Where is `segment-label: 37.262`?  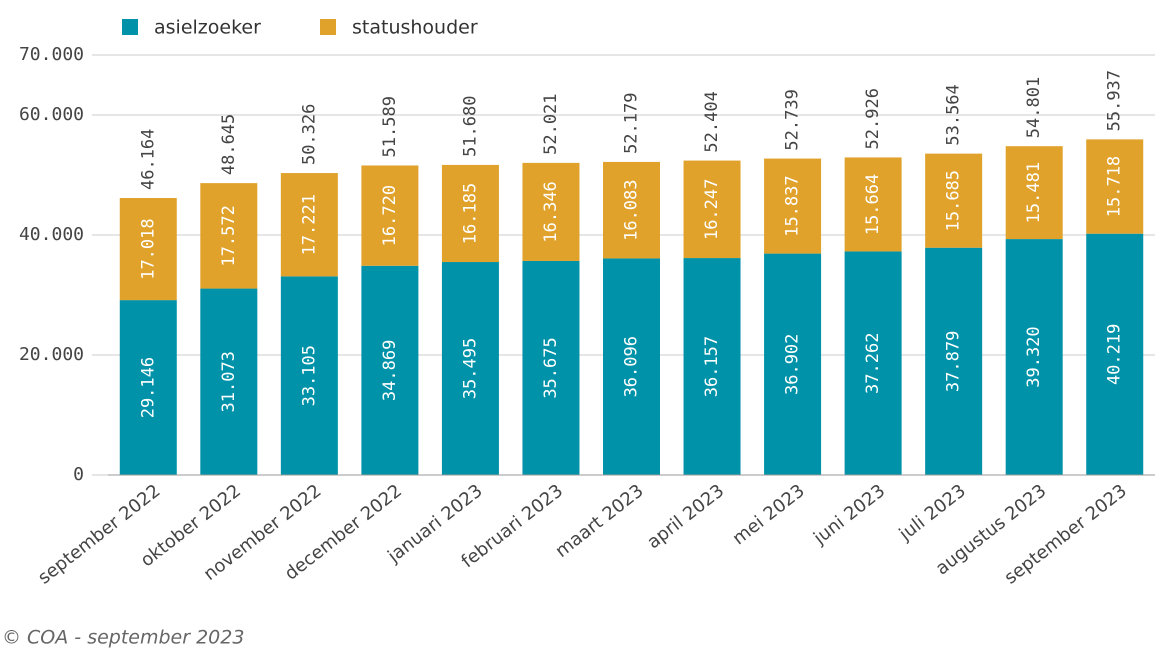 segment-label: 37.262 is located at coordinates (873, 363).